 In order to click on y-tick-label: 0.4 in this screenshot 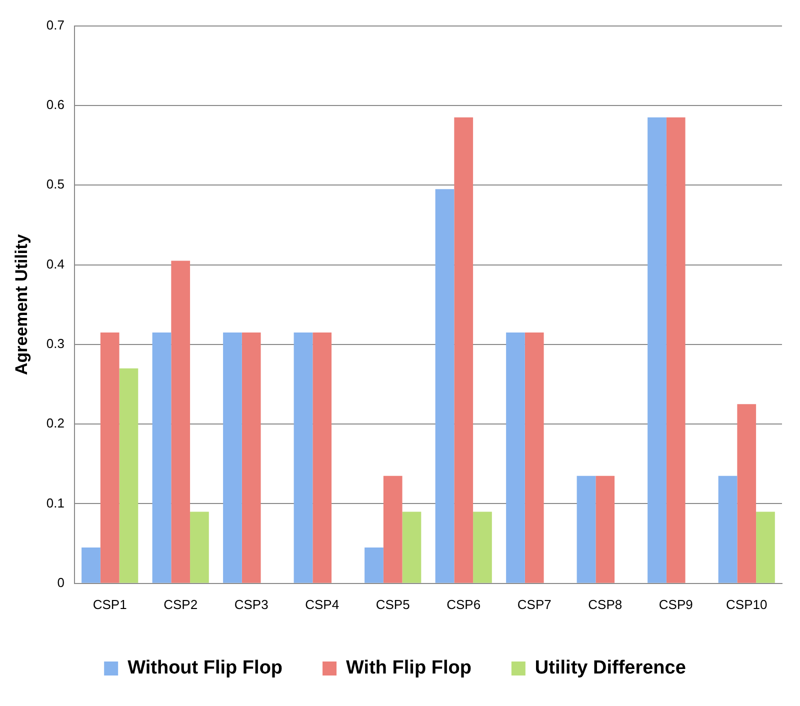, I will do `click(55, 264)`.